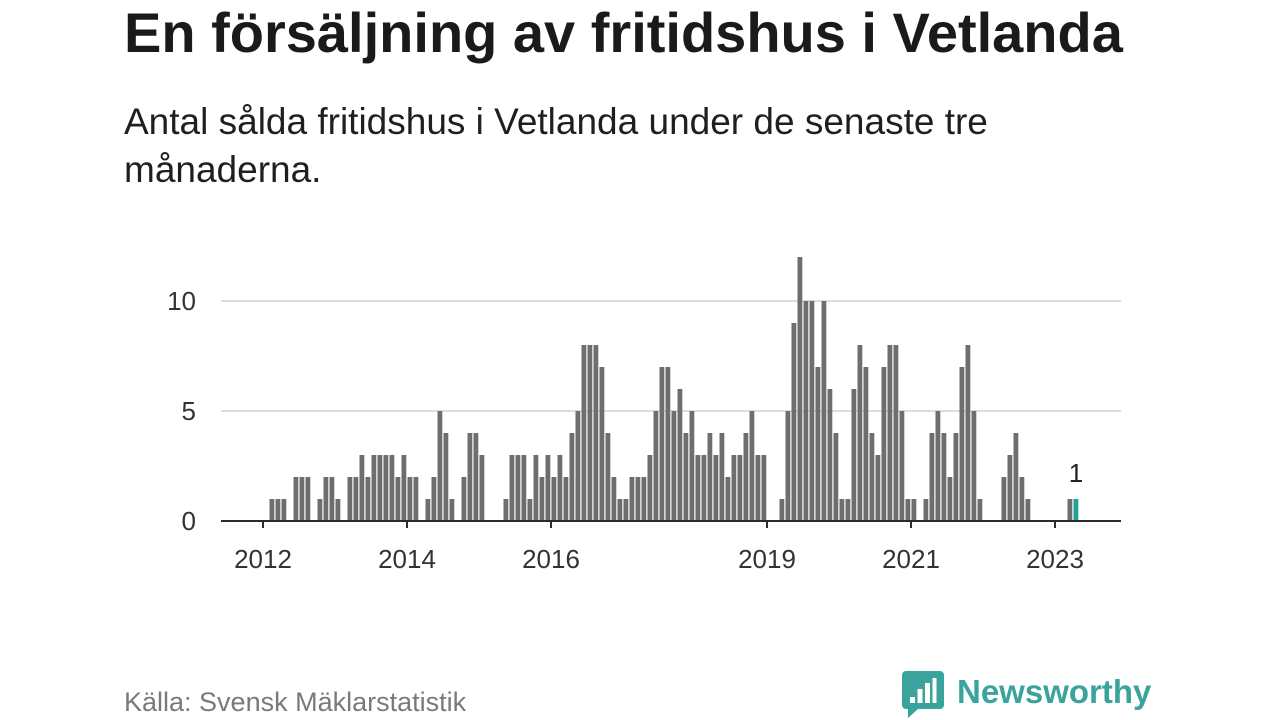  I want to click on x-axis: 2012 2014 2016 2019 2021 2023, so click(671, 547).